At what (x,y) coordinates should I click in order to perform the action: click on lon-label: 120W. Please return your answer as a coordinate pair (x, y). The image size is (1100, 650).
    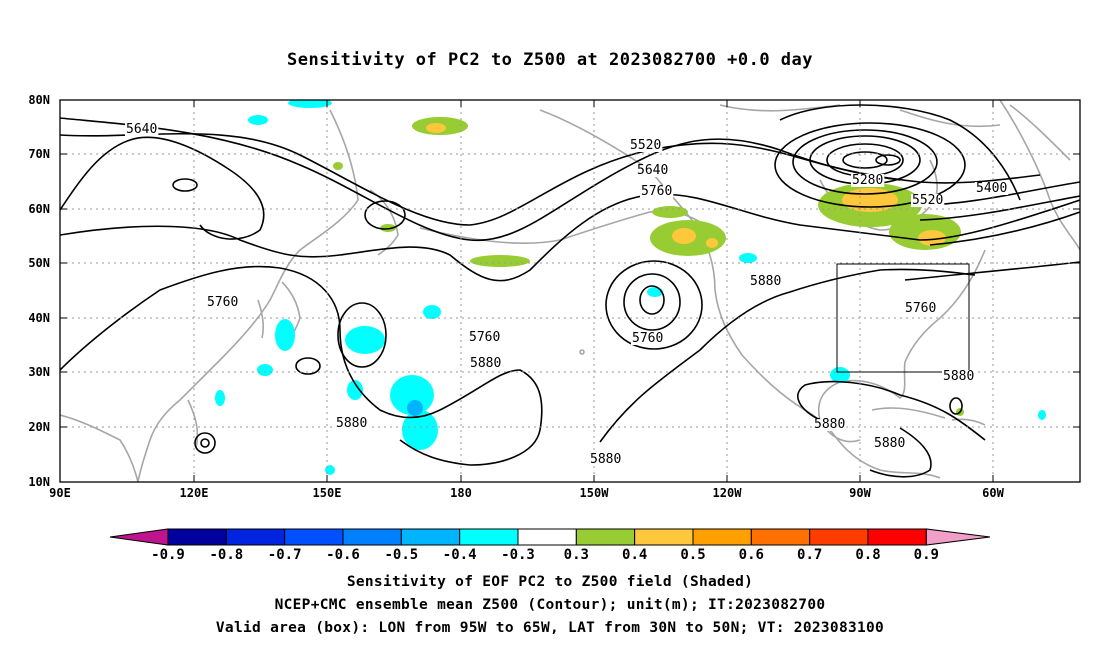
    Looking at the image, I should click on (728, 493).